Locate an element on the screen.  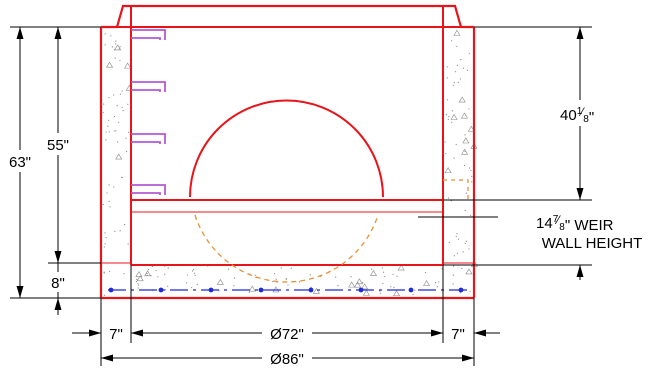
left-wall-label: 7" is located at coordinates (116, 334).